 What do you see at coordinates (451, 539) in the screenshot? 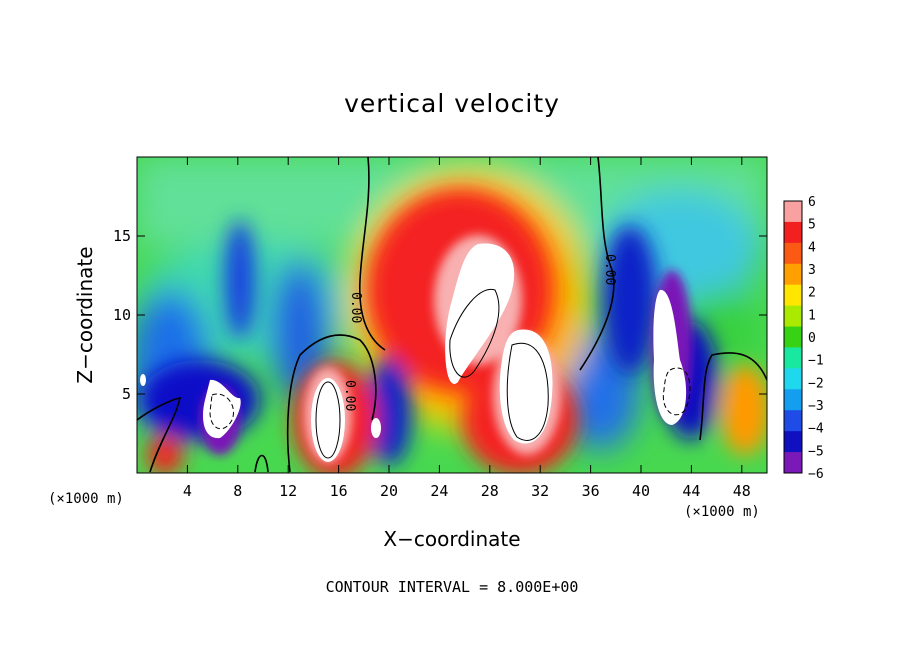
I see `x-axis-label: X−coordinate` at bounding box center [451, 539].